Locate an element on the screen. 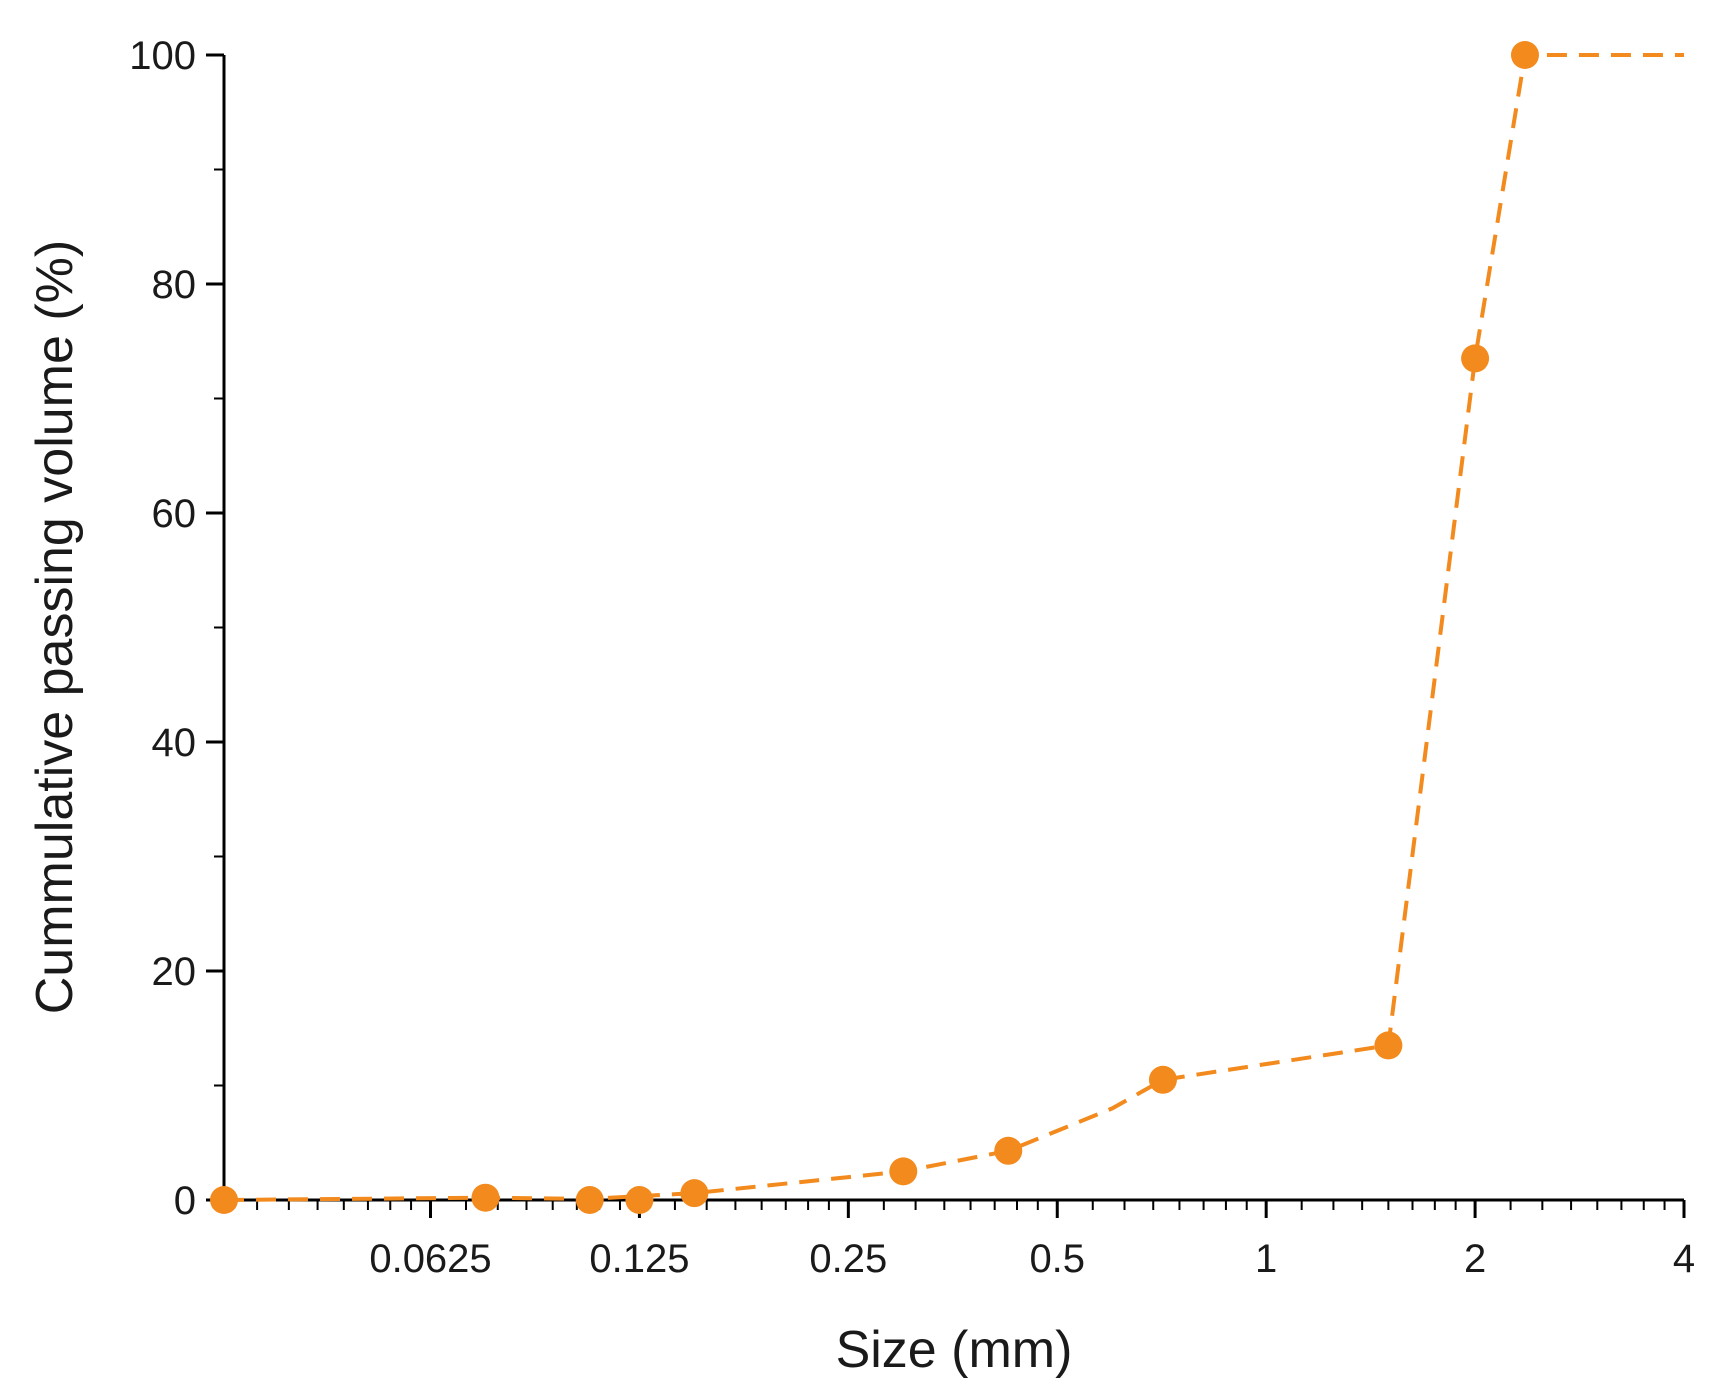 The image size is (1723, 1399). x-axis-title: Size (mm) is located at coordinates (954, 1350).